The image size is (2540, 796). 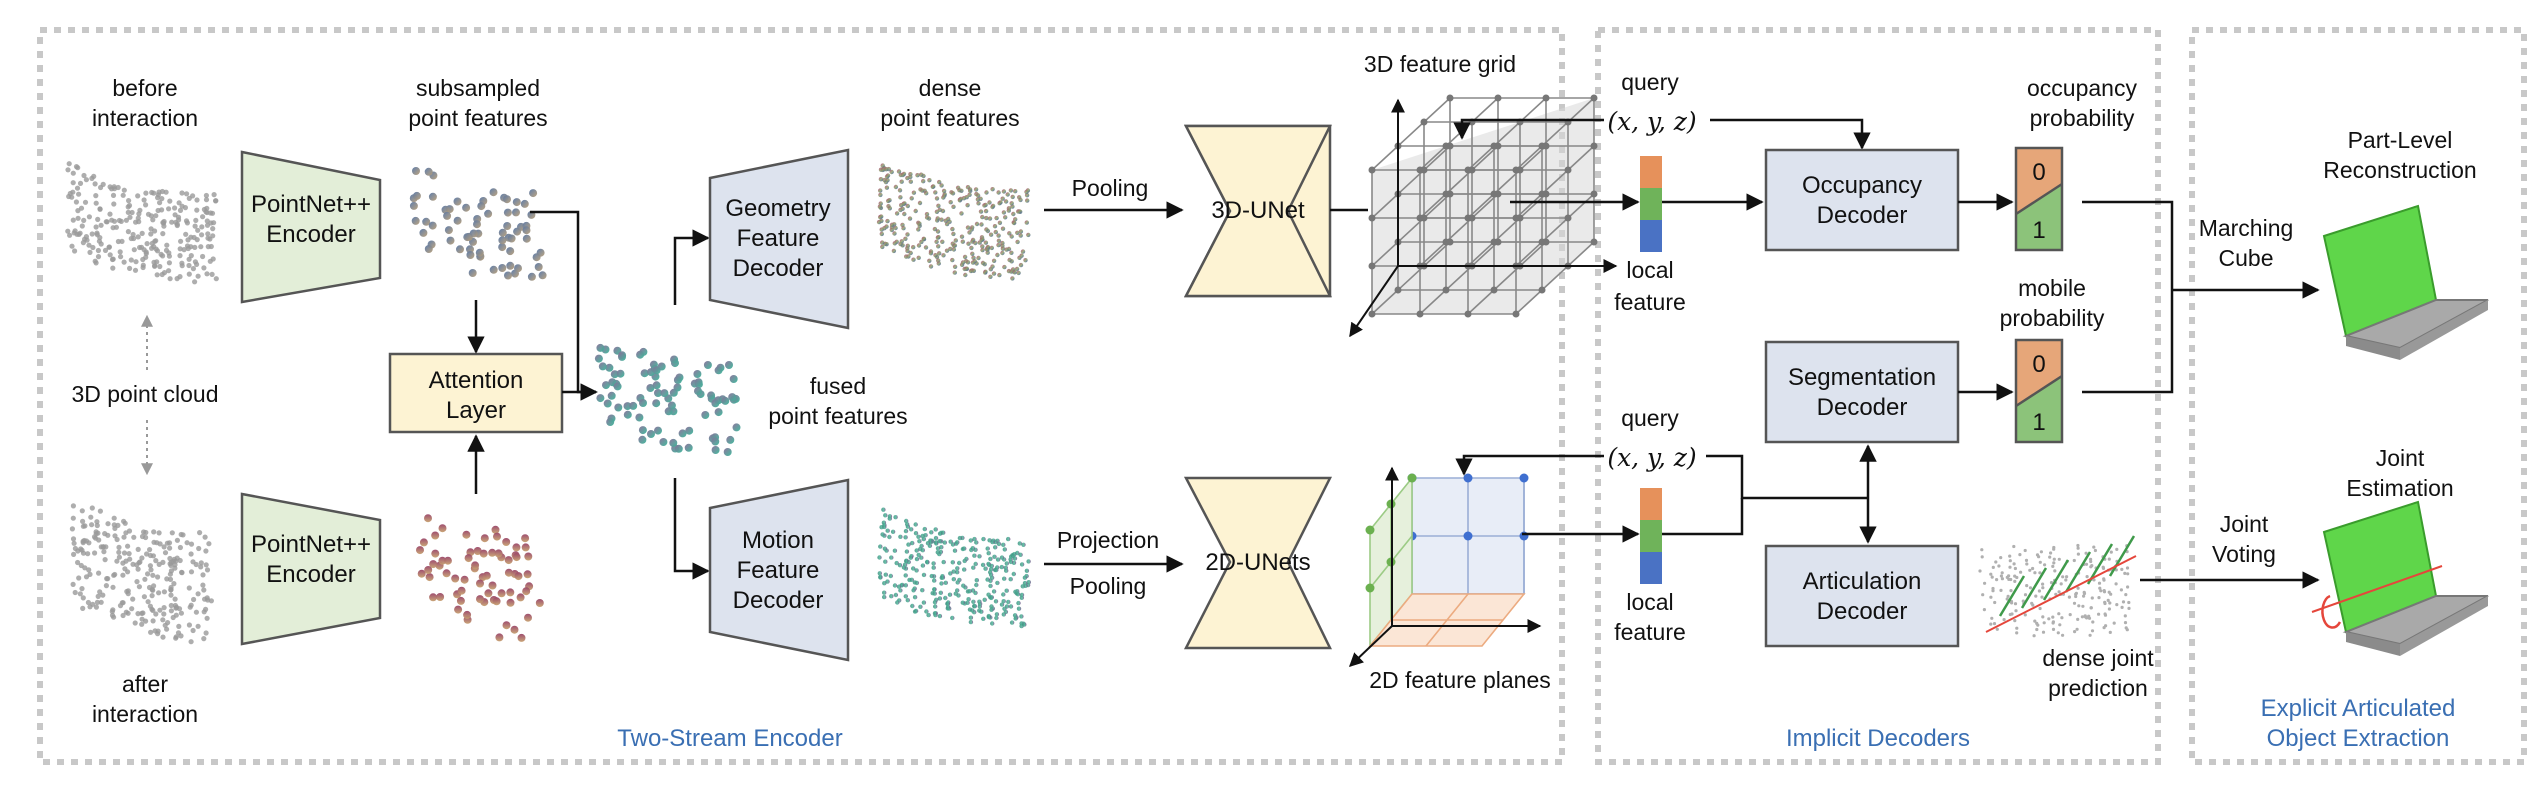 What do you see at coordinates (2082, 118) in the screenshot?
I see `occupancy-prob-label-2: probability` at bounding box center [2082, 118].